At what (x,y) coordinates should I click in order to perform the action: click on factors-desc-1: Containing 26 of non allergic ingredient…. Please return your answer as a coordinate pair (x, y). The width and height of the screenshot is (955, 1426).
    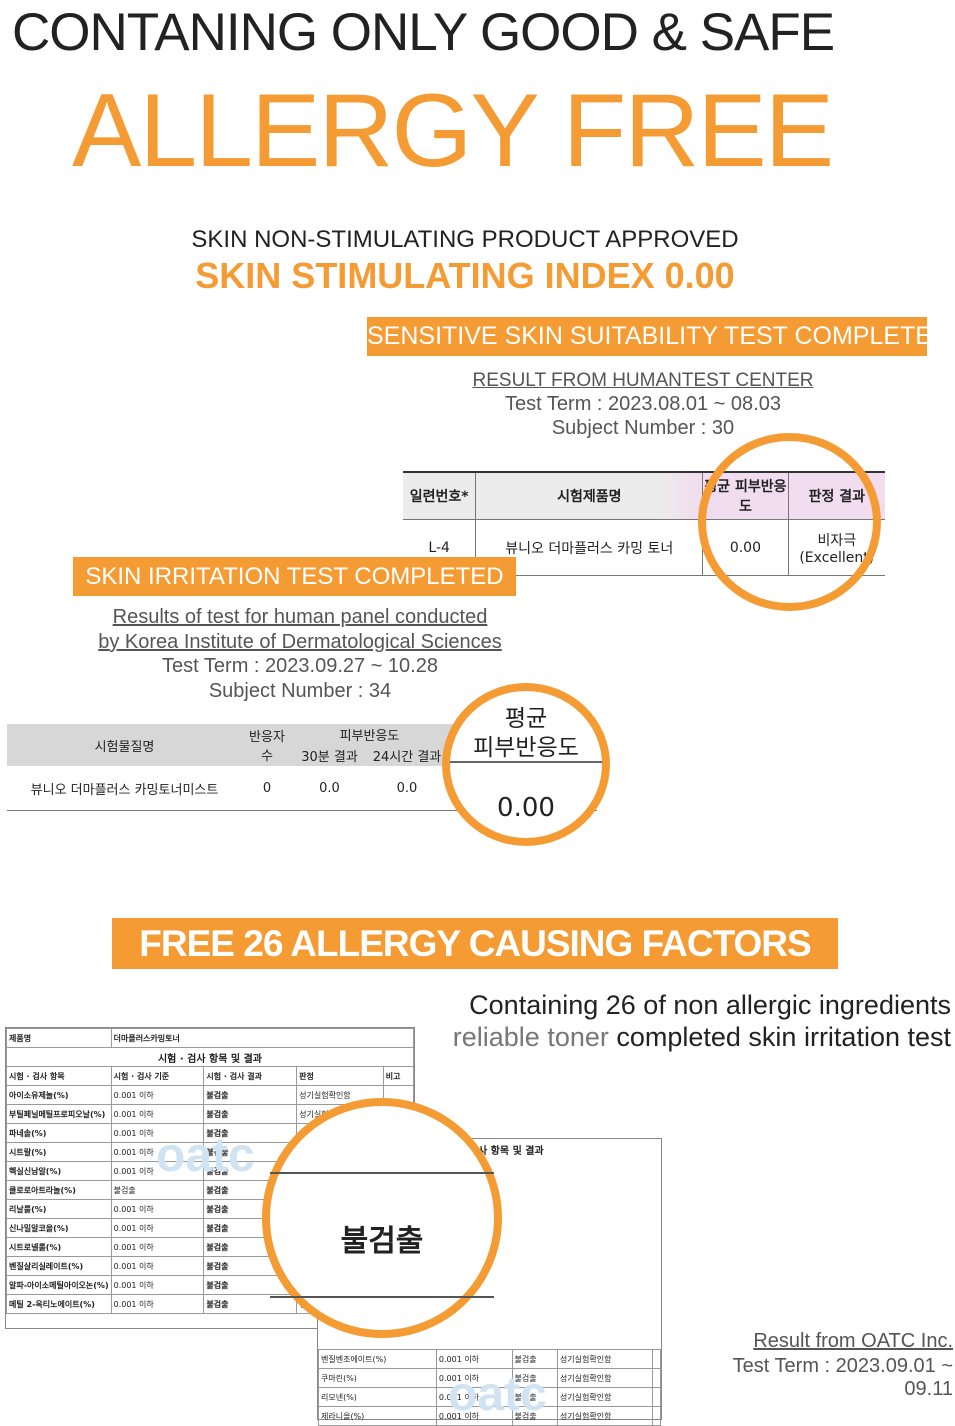
    Looking at the image, I should click on (710, 1005).